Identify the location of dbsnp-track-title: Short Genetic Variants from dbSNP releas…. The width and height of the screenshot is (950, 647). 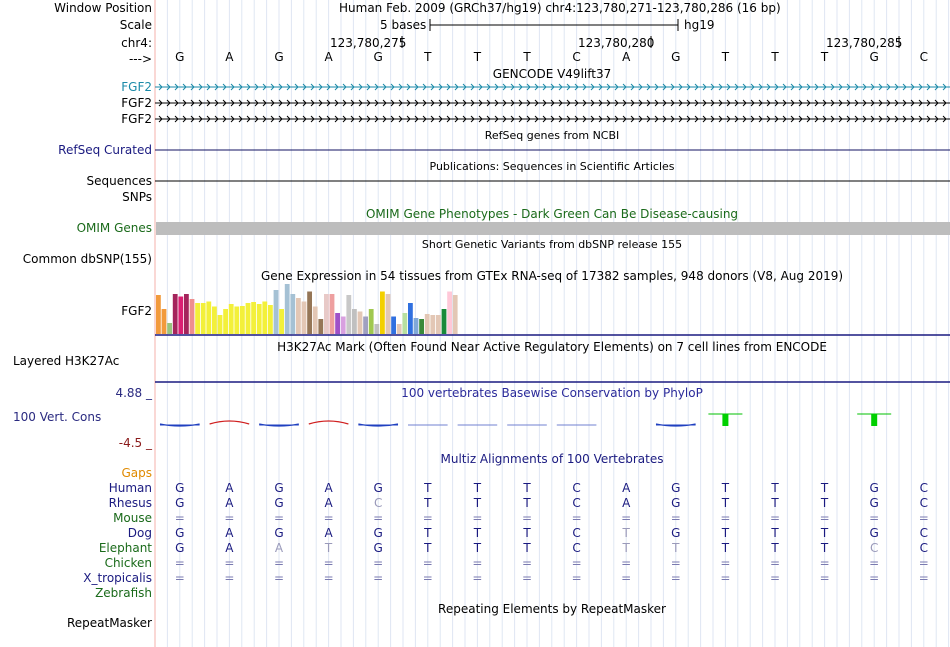
(552, 244).